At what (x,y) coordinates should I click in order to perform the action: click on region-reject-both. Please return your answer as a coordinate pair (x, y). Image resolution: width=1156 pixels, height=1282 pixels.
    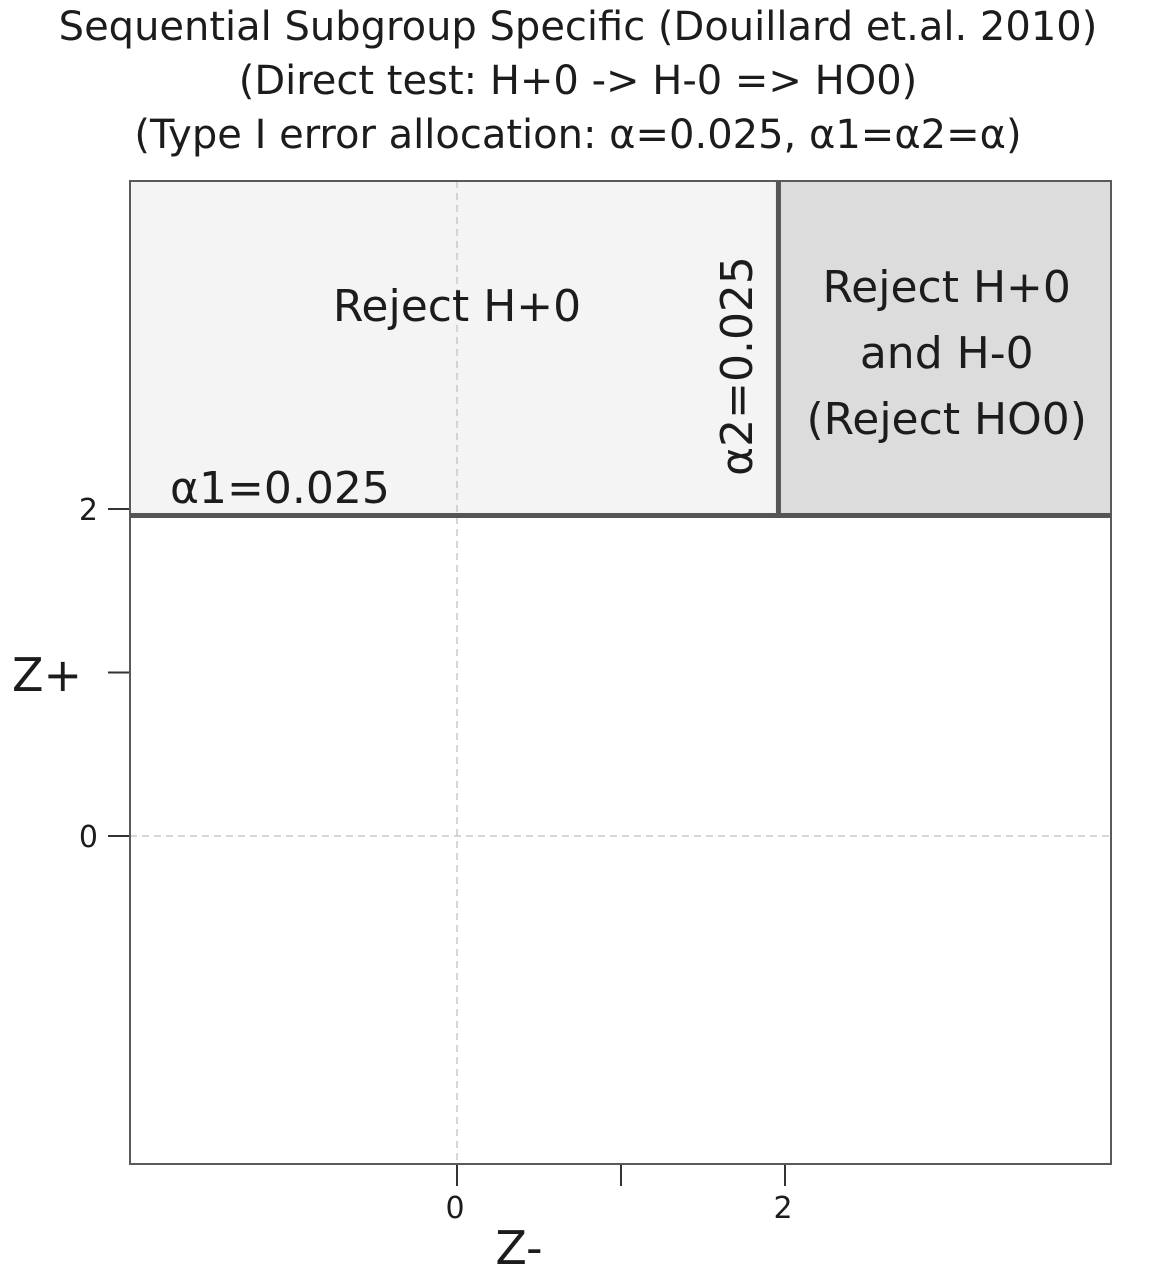
    Looking at the image, I should click on (944, 348).